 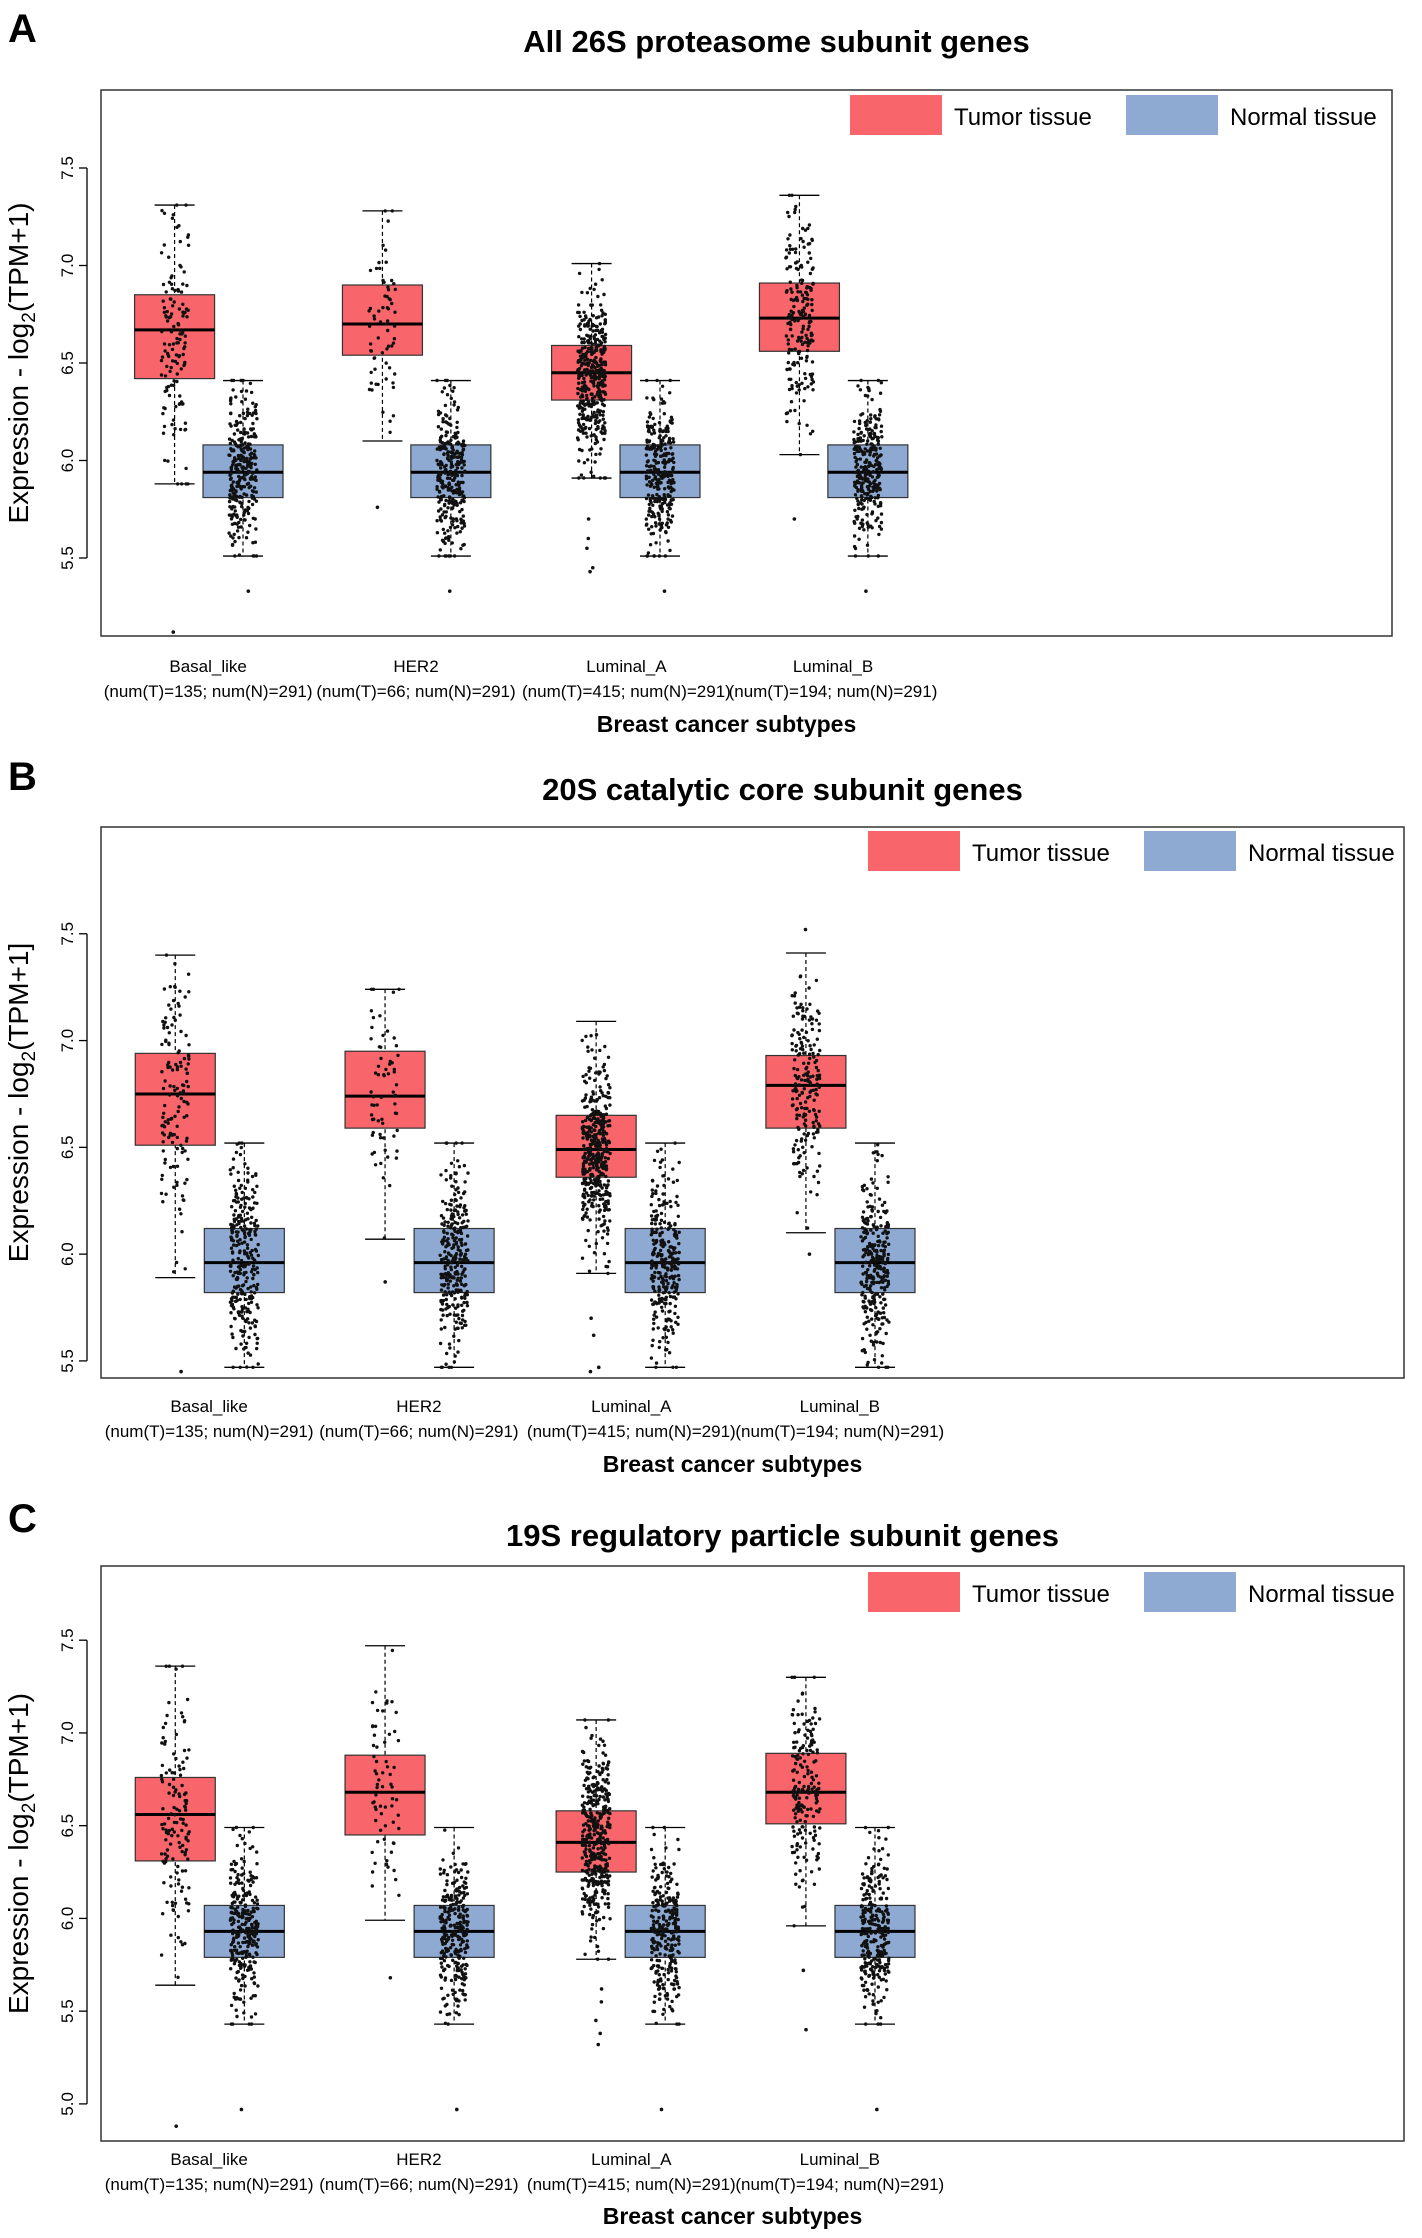 What do you see at coordinates (67, 1826) in the screenshot?
I see `y-tick-label: 6.5` at bounding box center [67, 1826].